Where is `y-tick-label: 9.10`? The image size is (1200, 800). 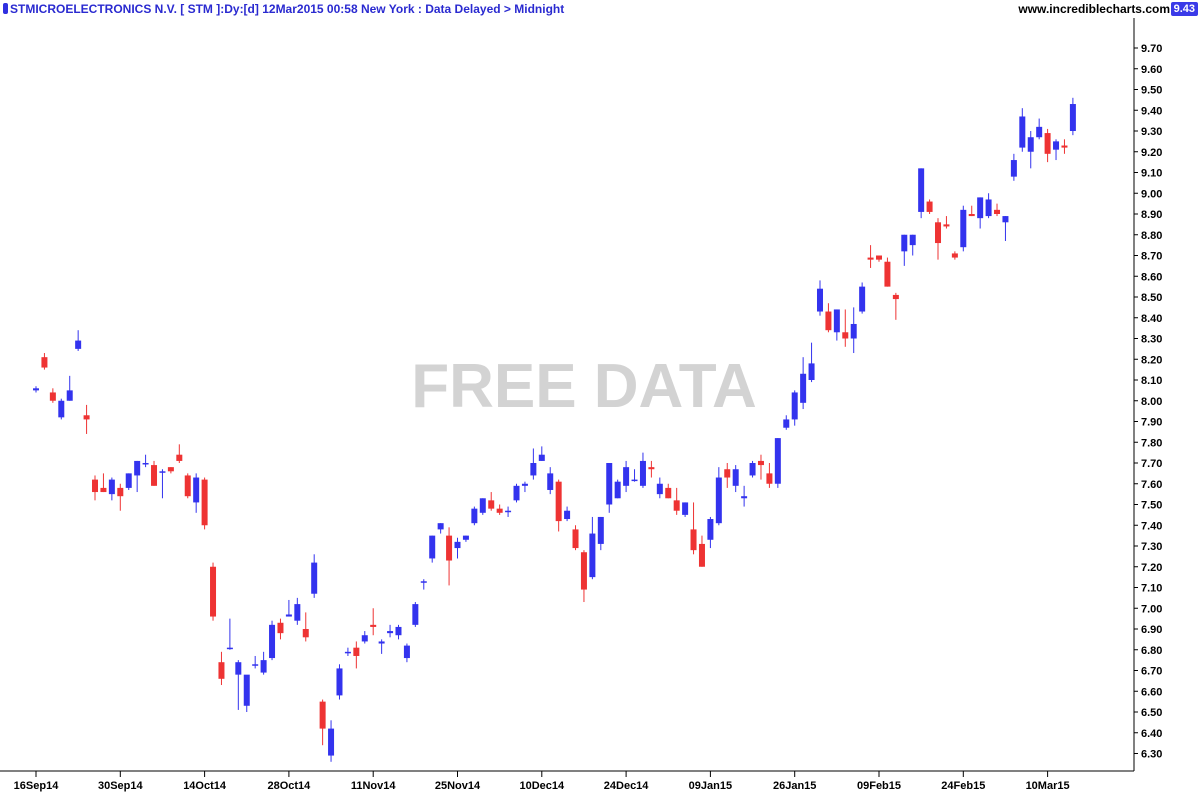
y-tick-label: 9.10 is located at coordinates (1151, 174).